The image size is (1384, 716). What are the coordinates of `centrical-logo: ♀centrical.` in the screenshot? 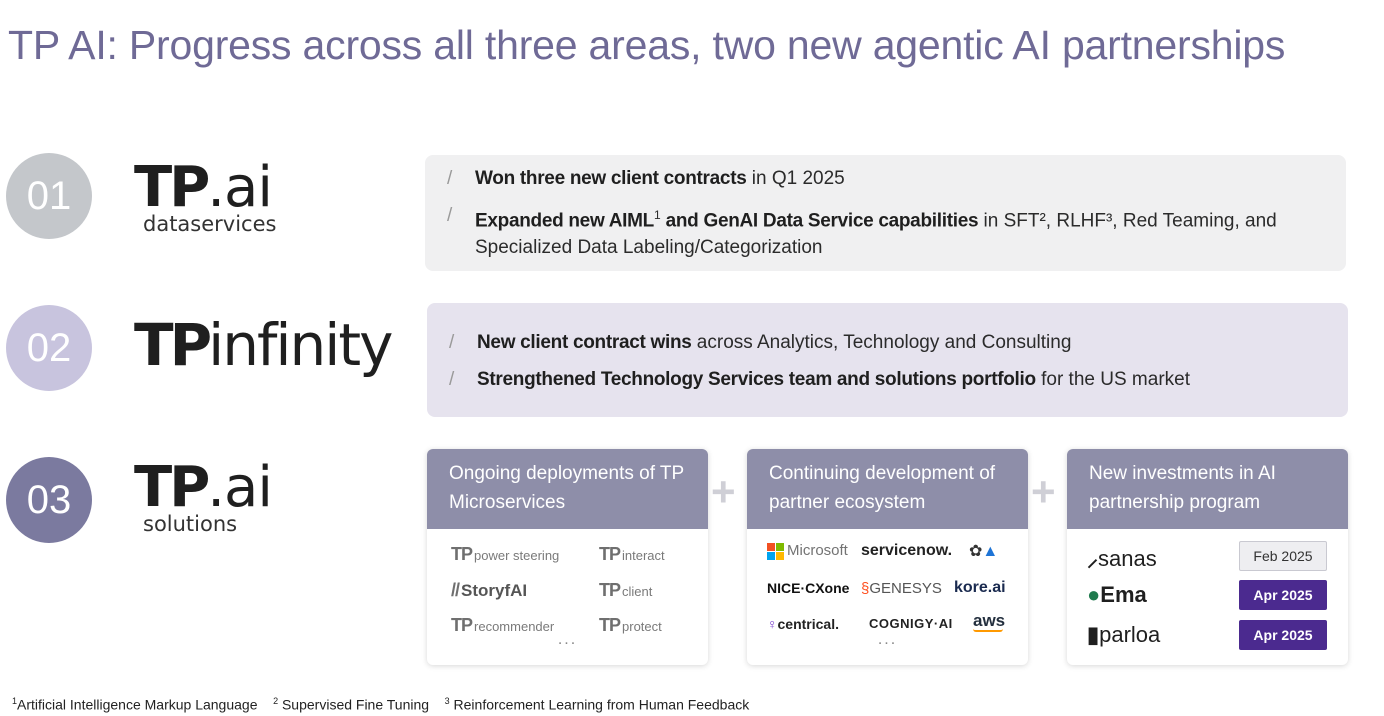 It's located at (803, 624).